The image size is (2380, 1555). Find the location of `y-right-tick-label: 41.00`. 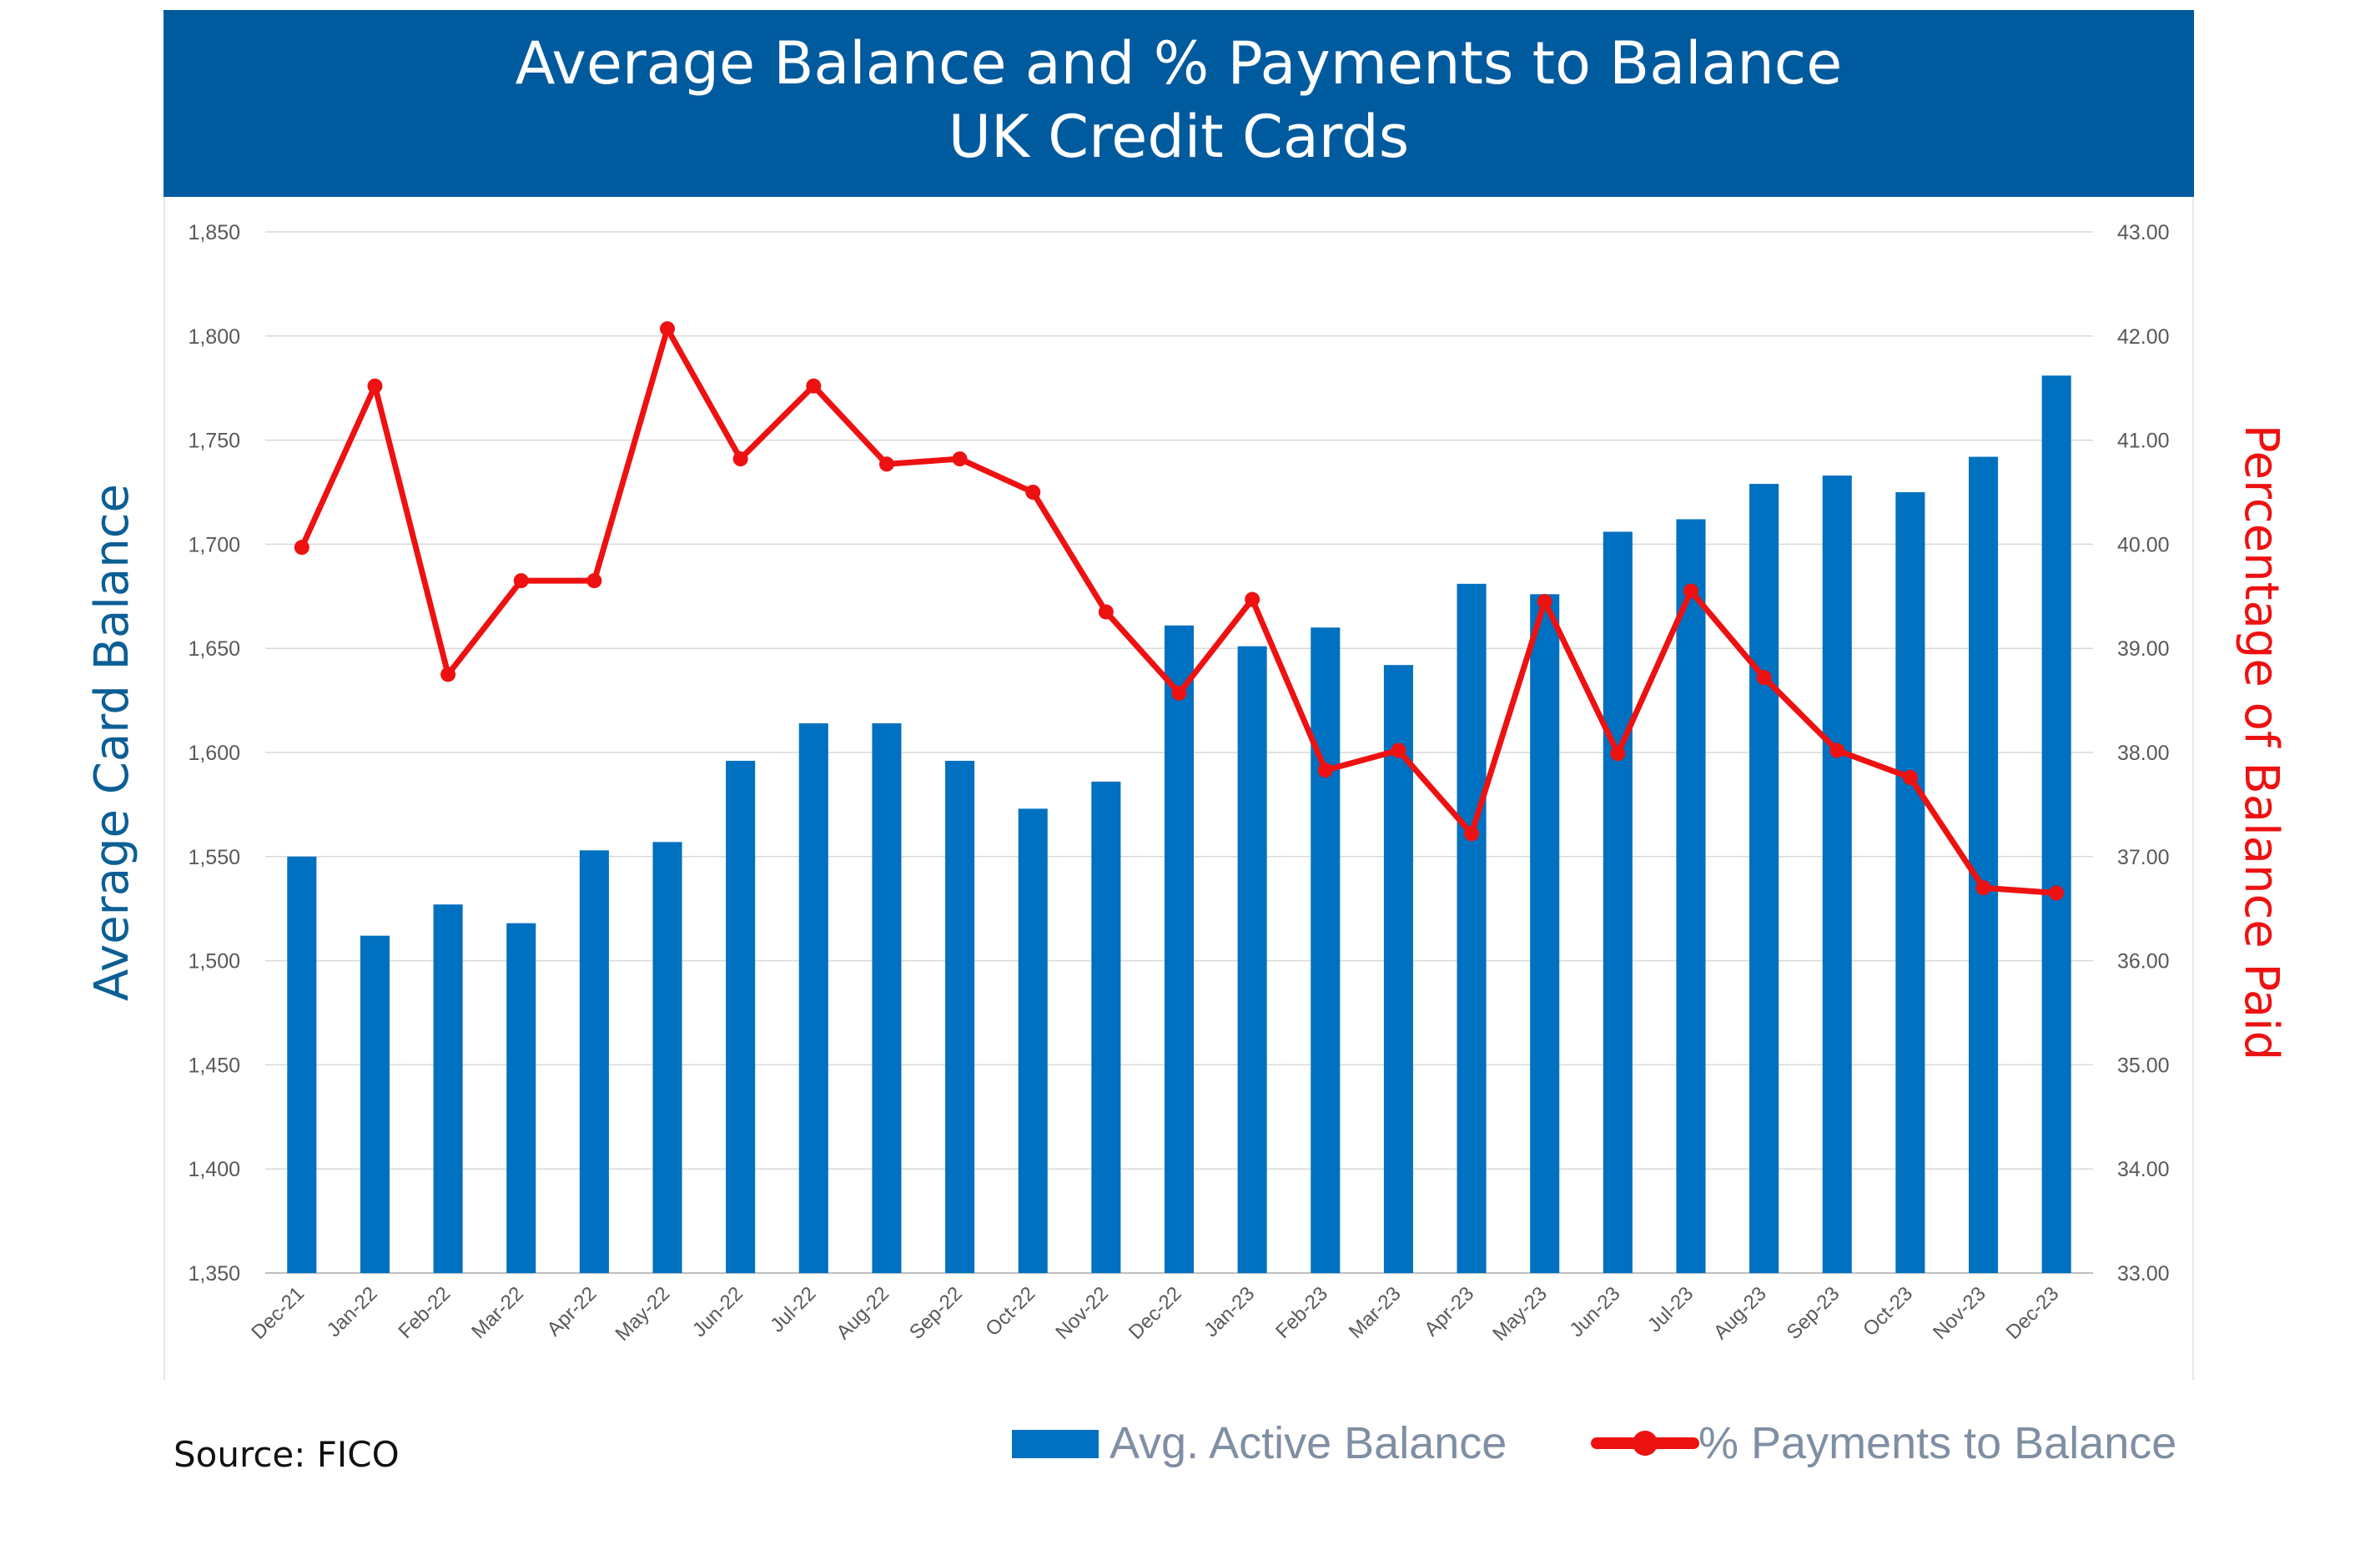

y-right-tick-label: 41.00 is located at coordinates (2143, 441).